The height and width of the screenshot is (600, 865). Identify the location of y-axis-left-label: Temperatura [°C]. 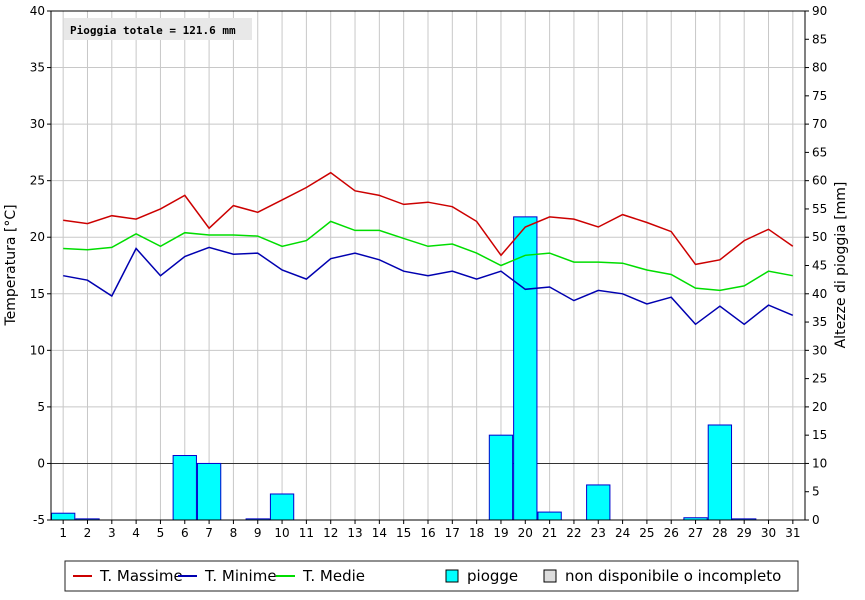
(11, 265).